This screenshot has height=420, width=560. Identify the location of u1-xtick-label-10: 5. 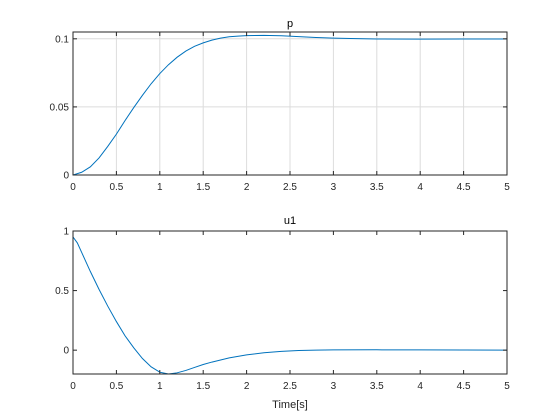
(507, 386).